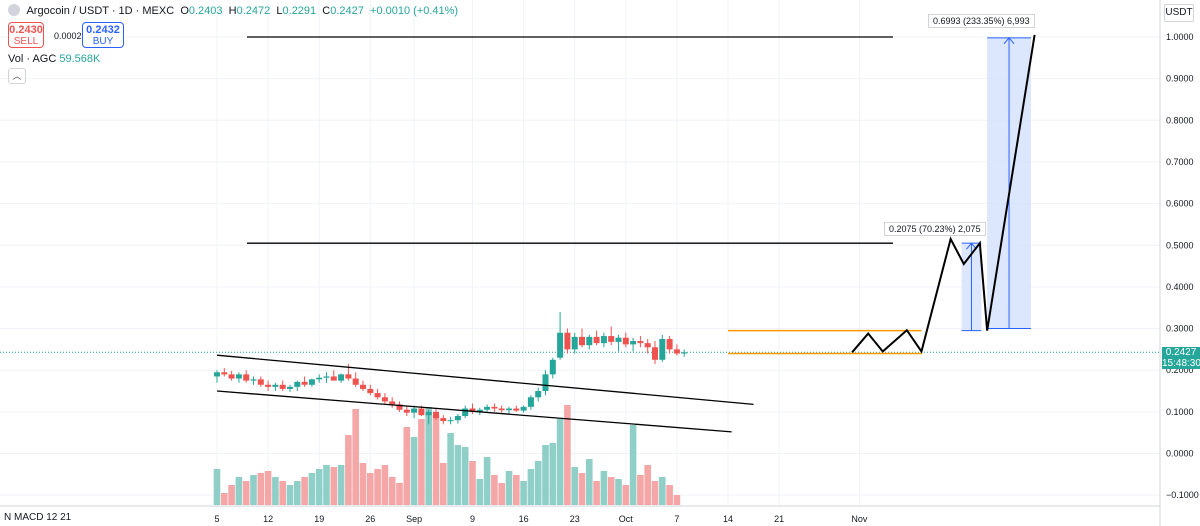 This screenshot has width=1200, height=526. Describe the element at coordinates (1181, 352) in the screenshot. I see `last-price: 0.2427` at that location.